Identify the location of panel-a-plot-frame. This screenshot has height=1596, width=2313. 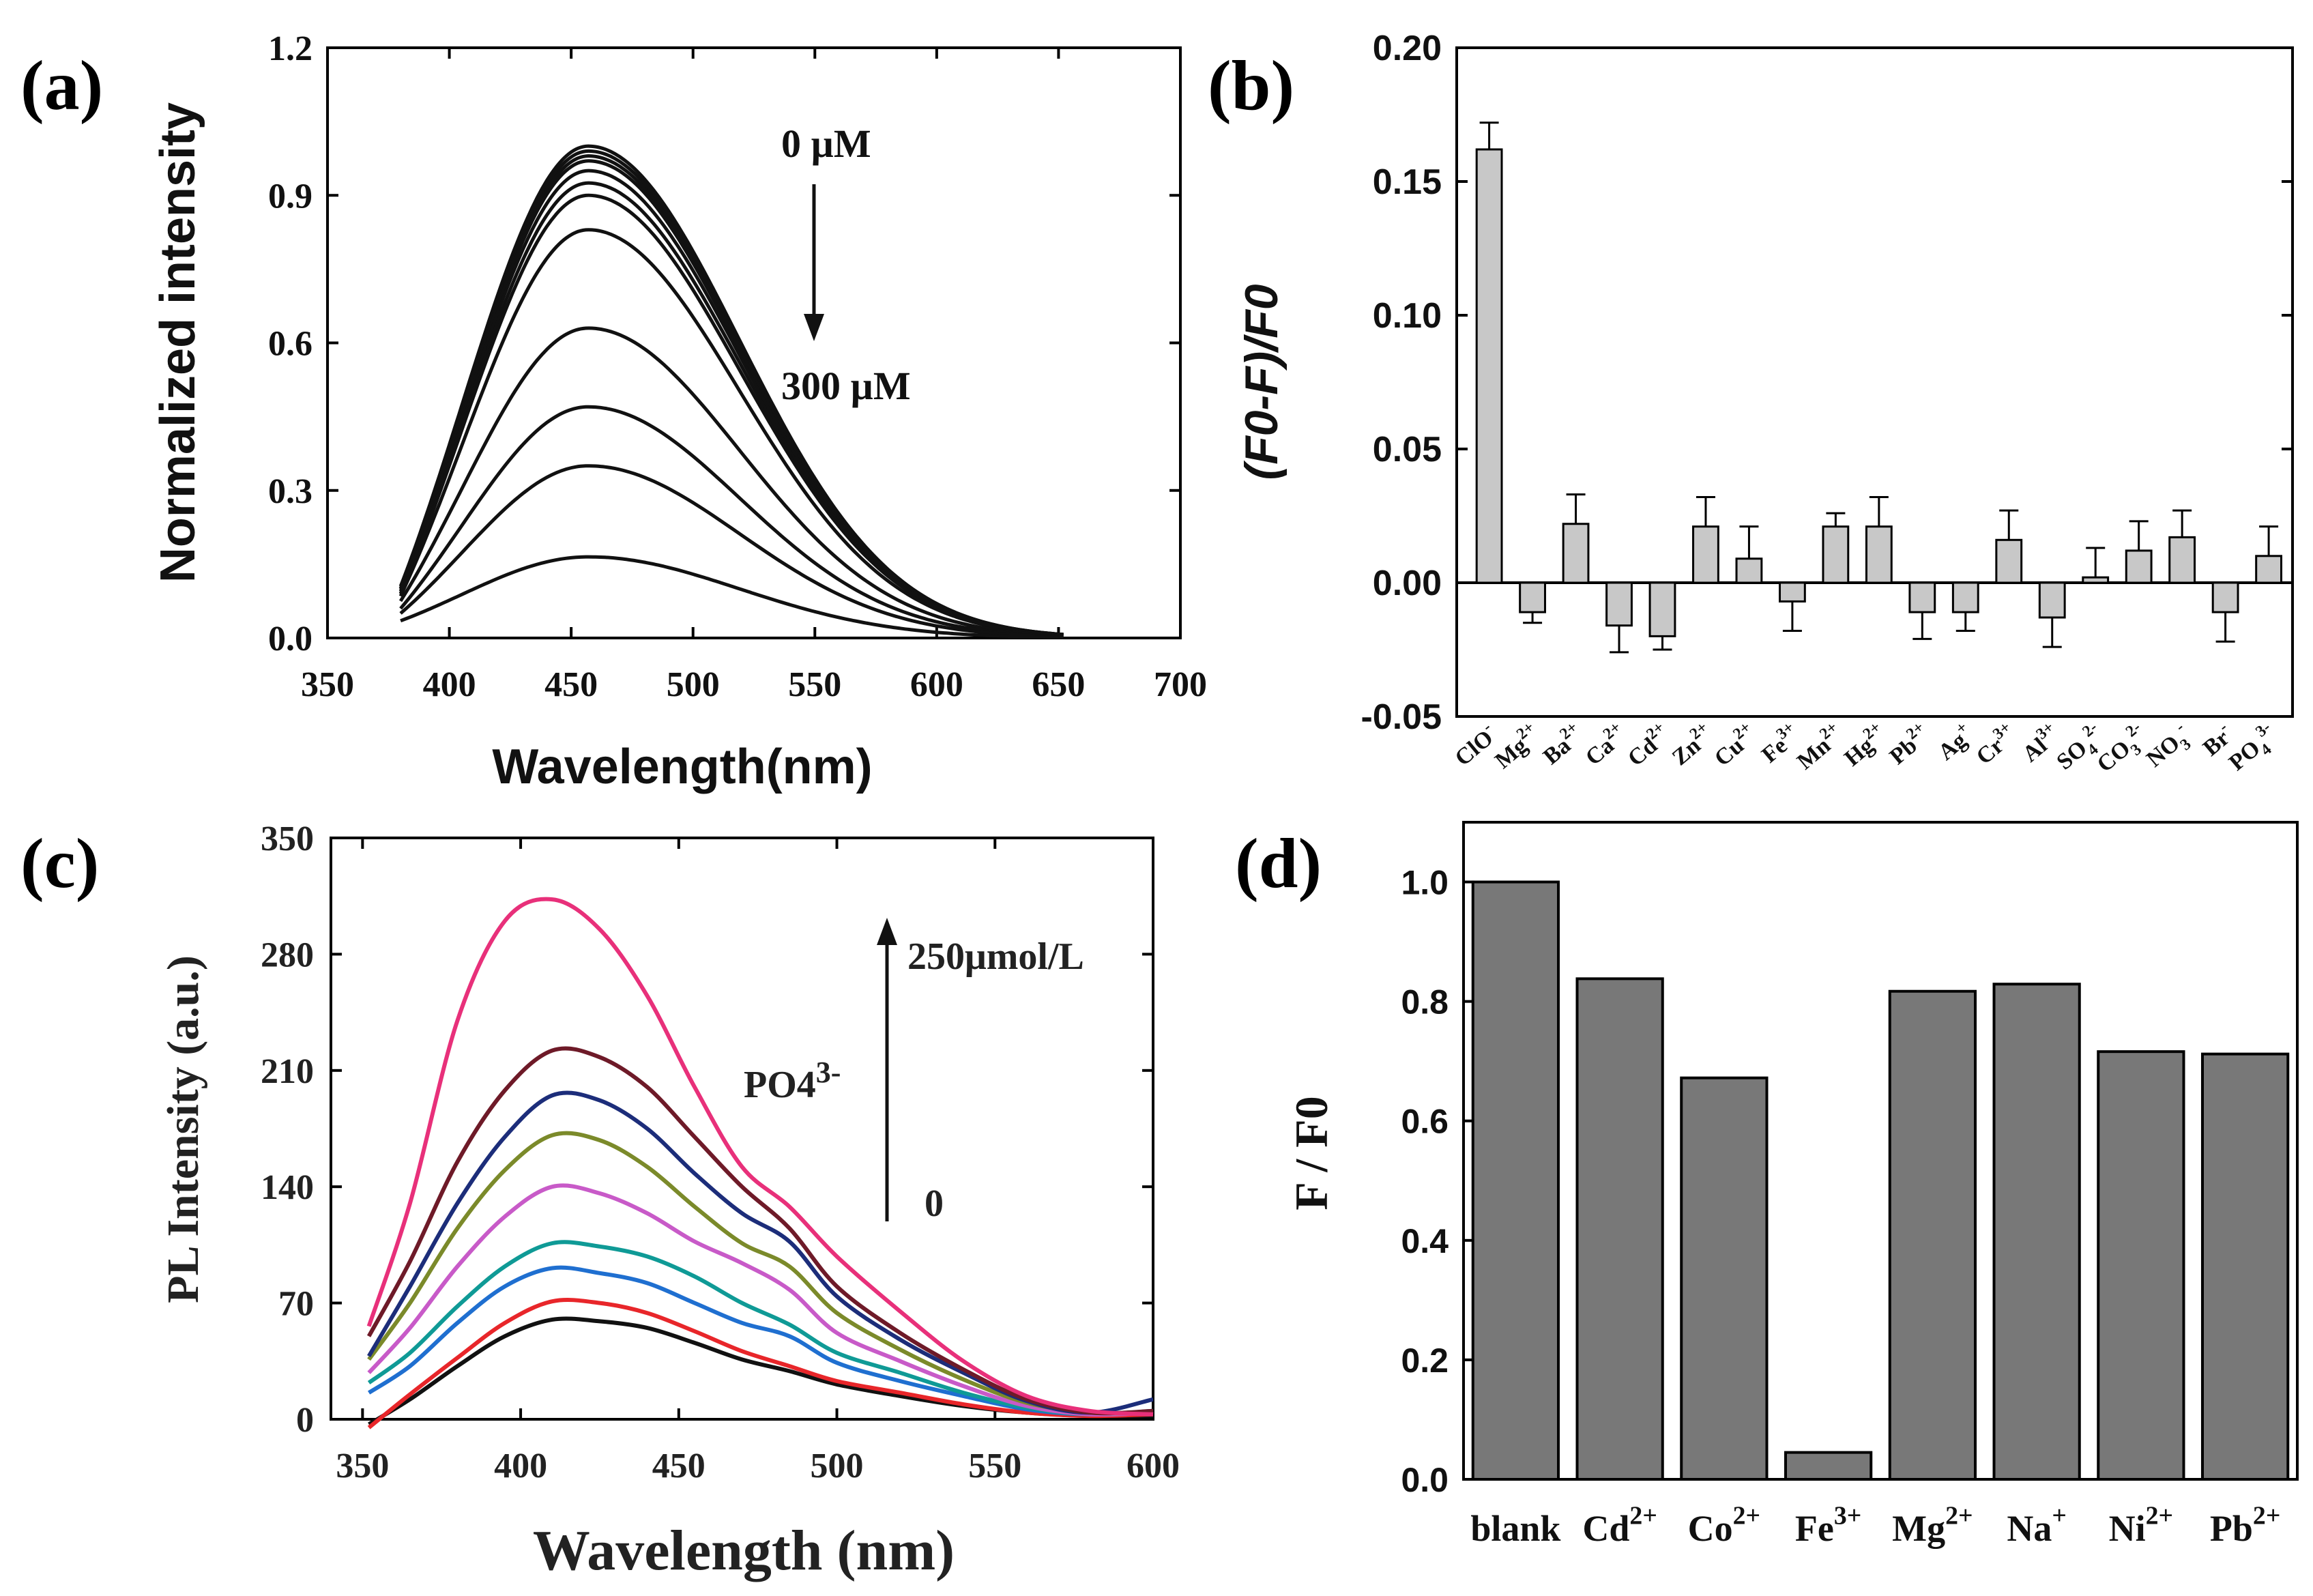
(754, 342).